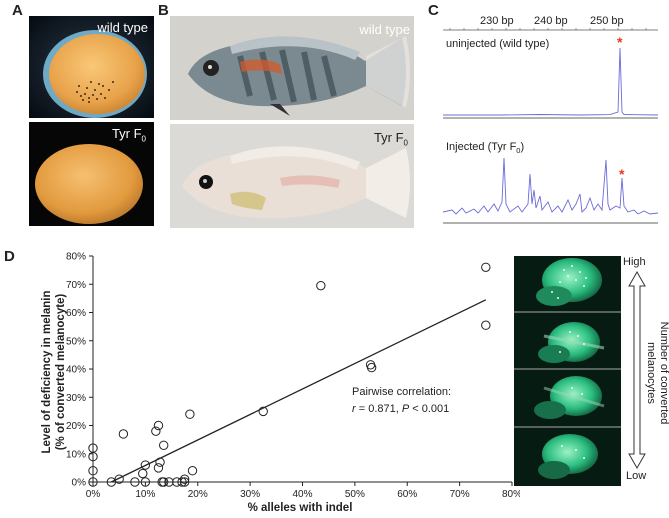 The width and height of the screenshot is (669, 518). Describe the element at coordinates (61, 372) in the screenshot. I see `y-axis-title-line2: (% of converted melanocyte)` at that location.